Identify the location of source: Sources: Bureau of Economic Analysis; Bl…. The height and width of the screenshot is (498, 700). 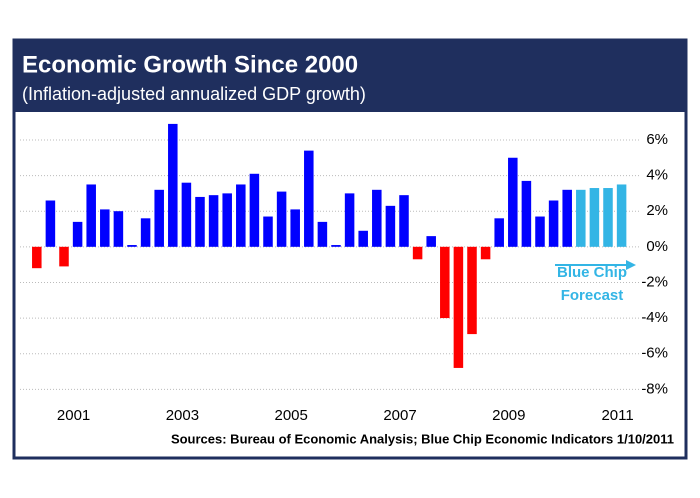
(422, 438).